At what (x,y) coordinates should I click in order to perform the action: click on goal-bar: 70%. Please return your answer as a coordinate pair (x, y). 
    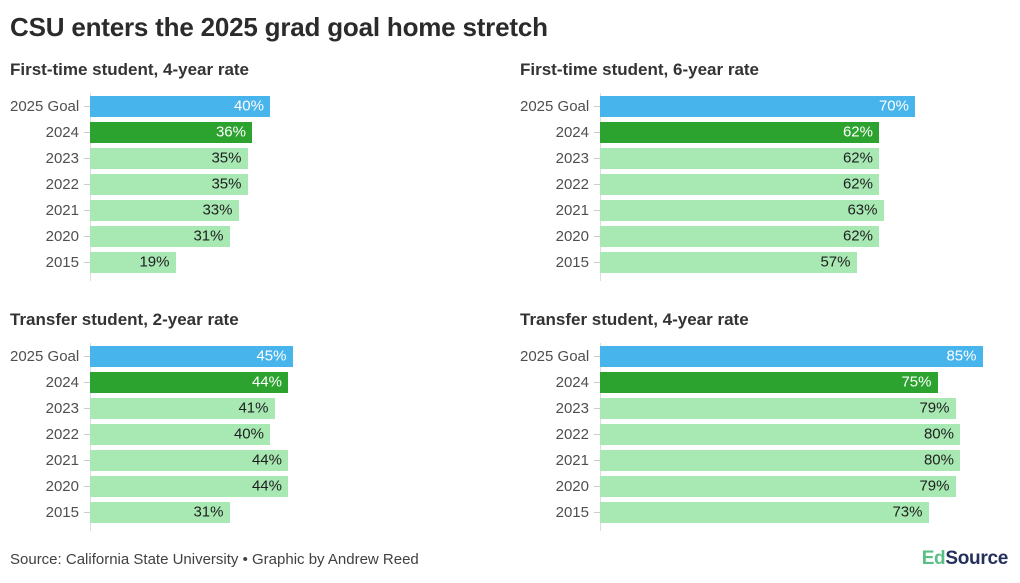
    Looking at the image, I should click on (757, 106).